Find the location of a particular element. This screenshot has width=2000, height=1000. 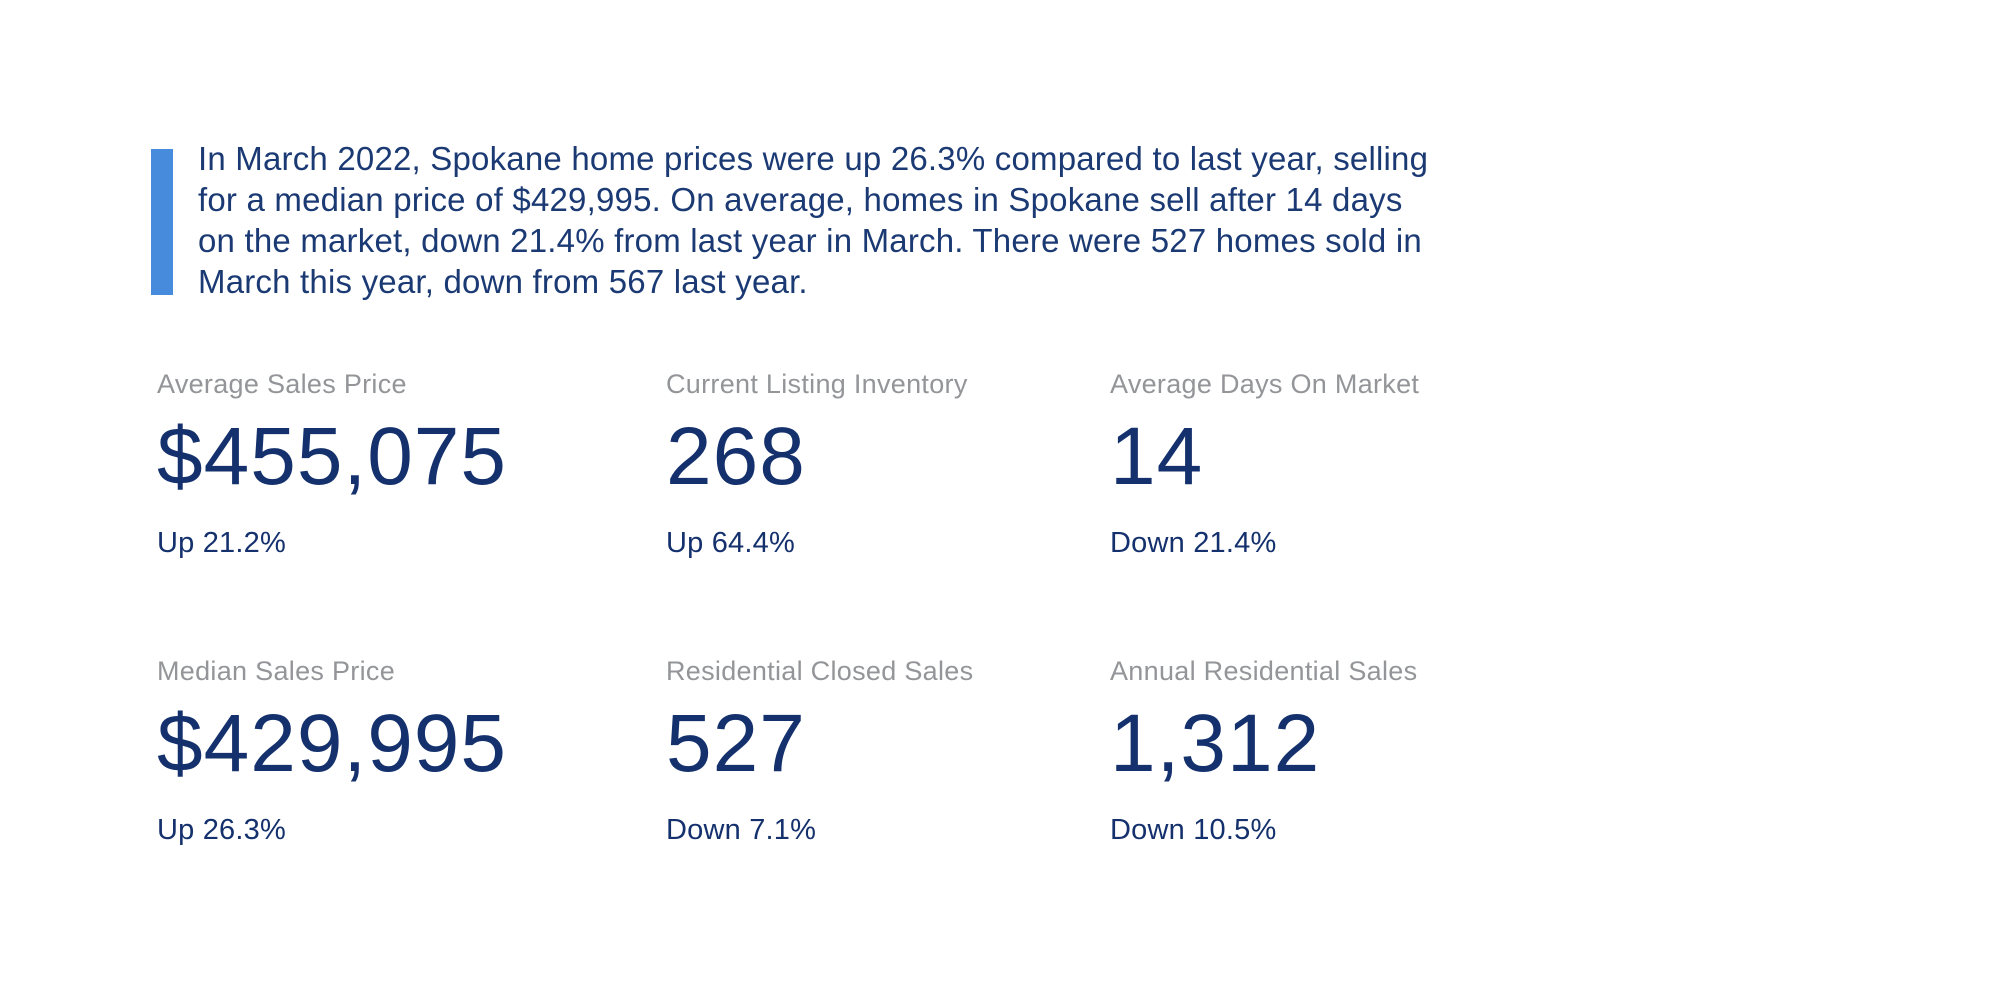

stat-change: Down 21.4% is located at coordinates (1193, 543).